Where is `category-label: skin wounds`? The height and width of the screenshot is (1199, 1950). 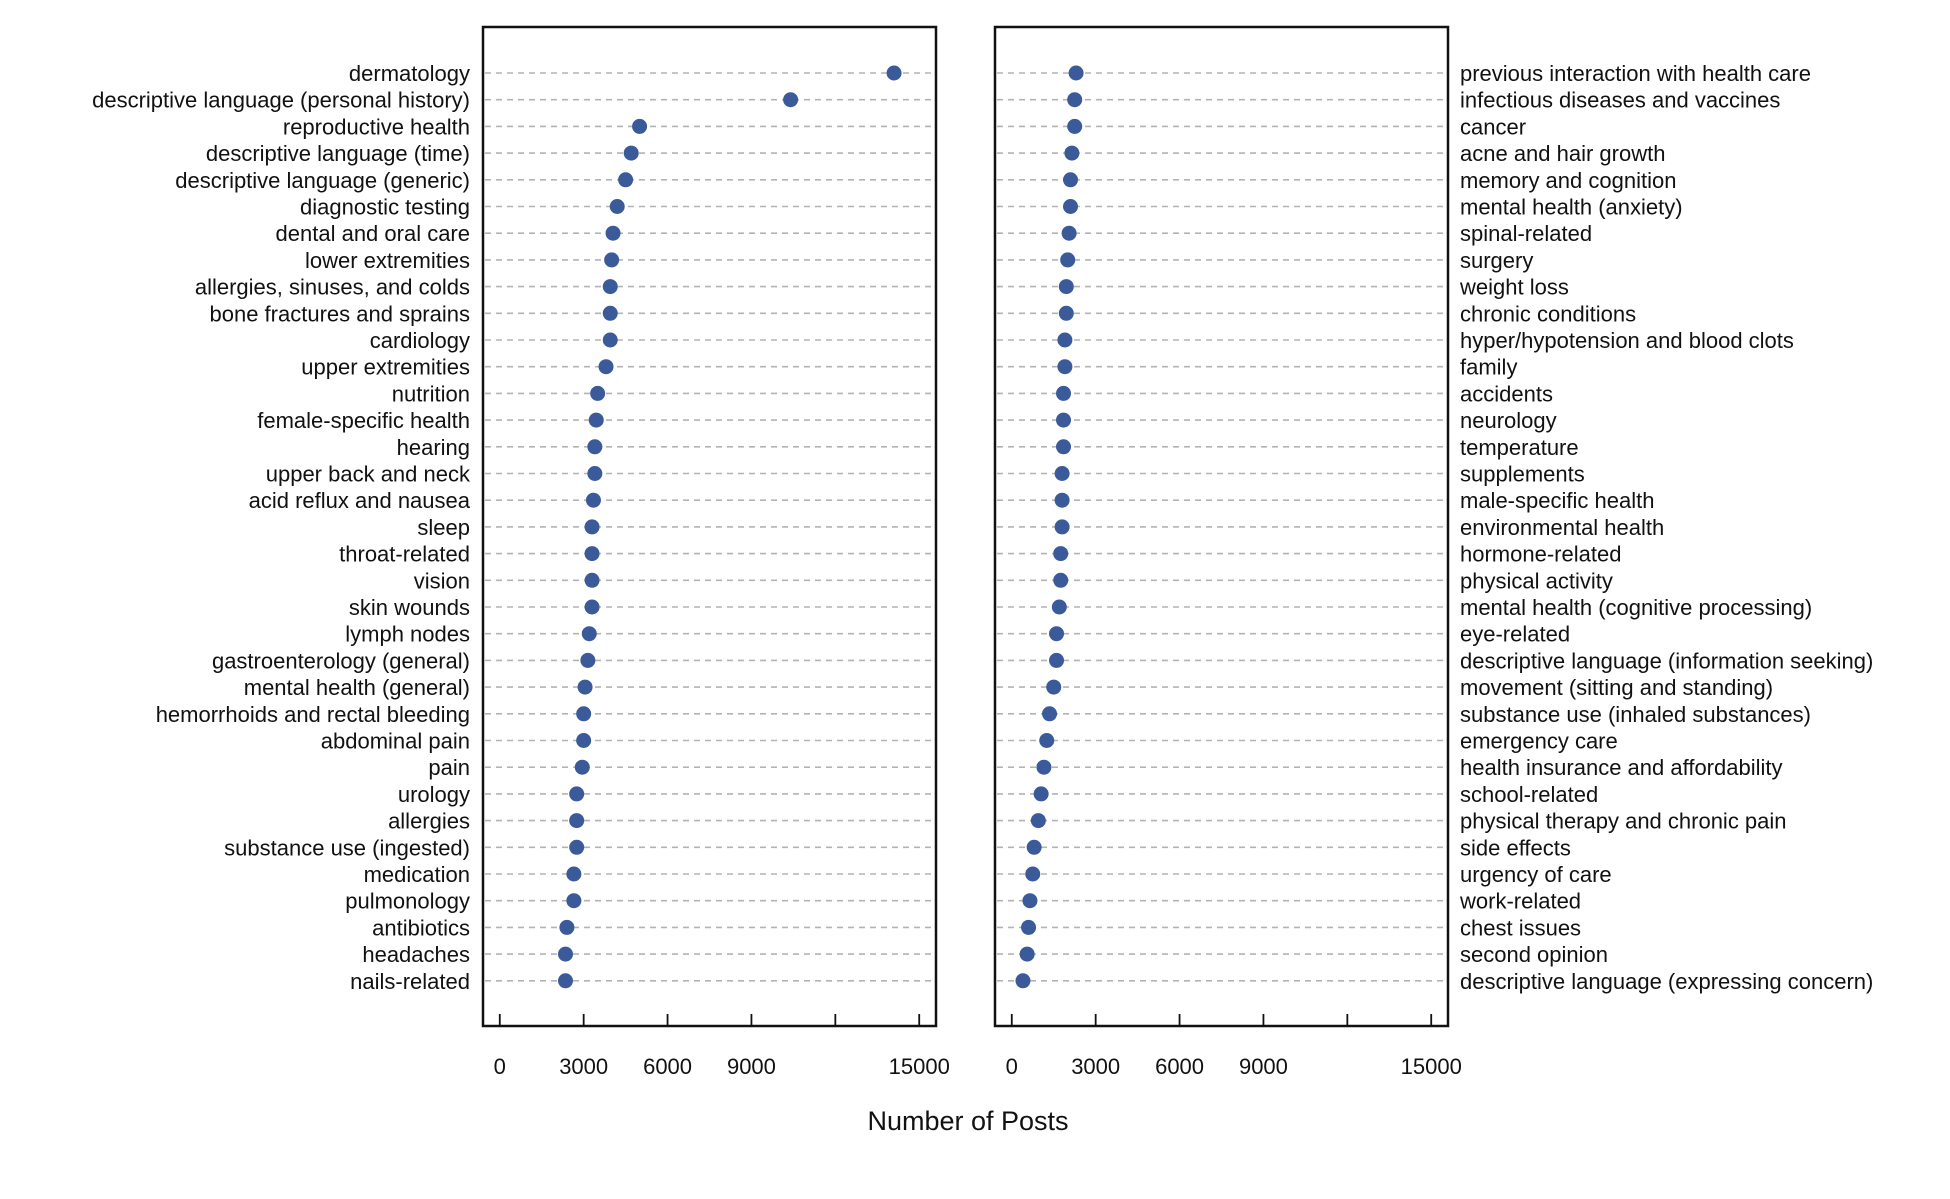 category-label: skin wounds is located at coordinates (409, 607).